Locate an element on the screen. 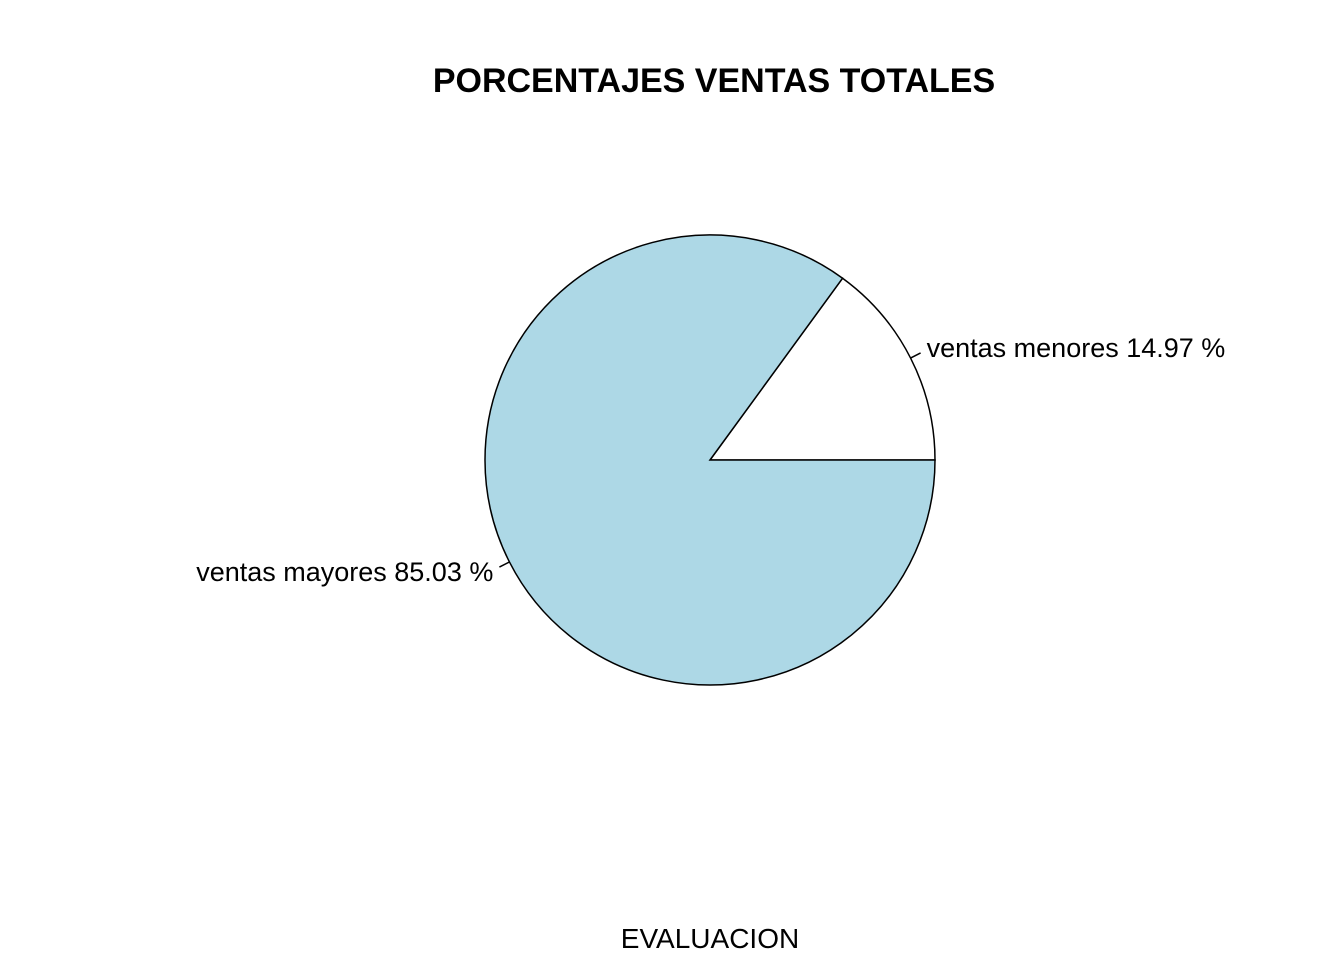 The width and height of the screenshot is (1344, 960). x-axis-label: EVALUACION is located at coordinates (710, 938).